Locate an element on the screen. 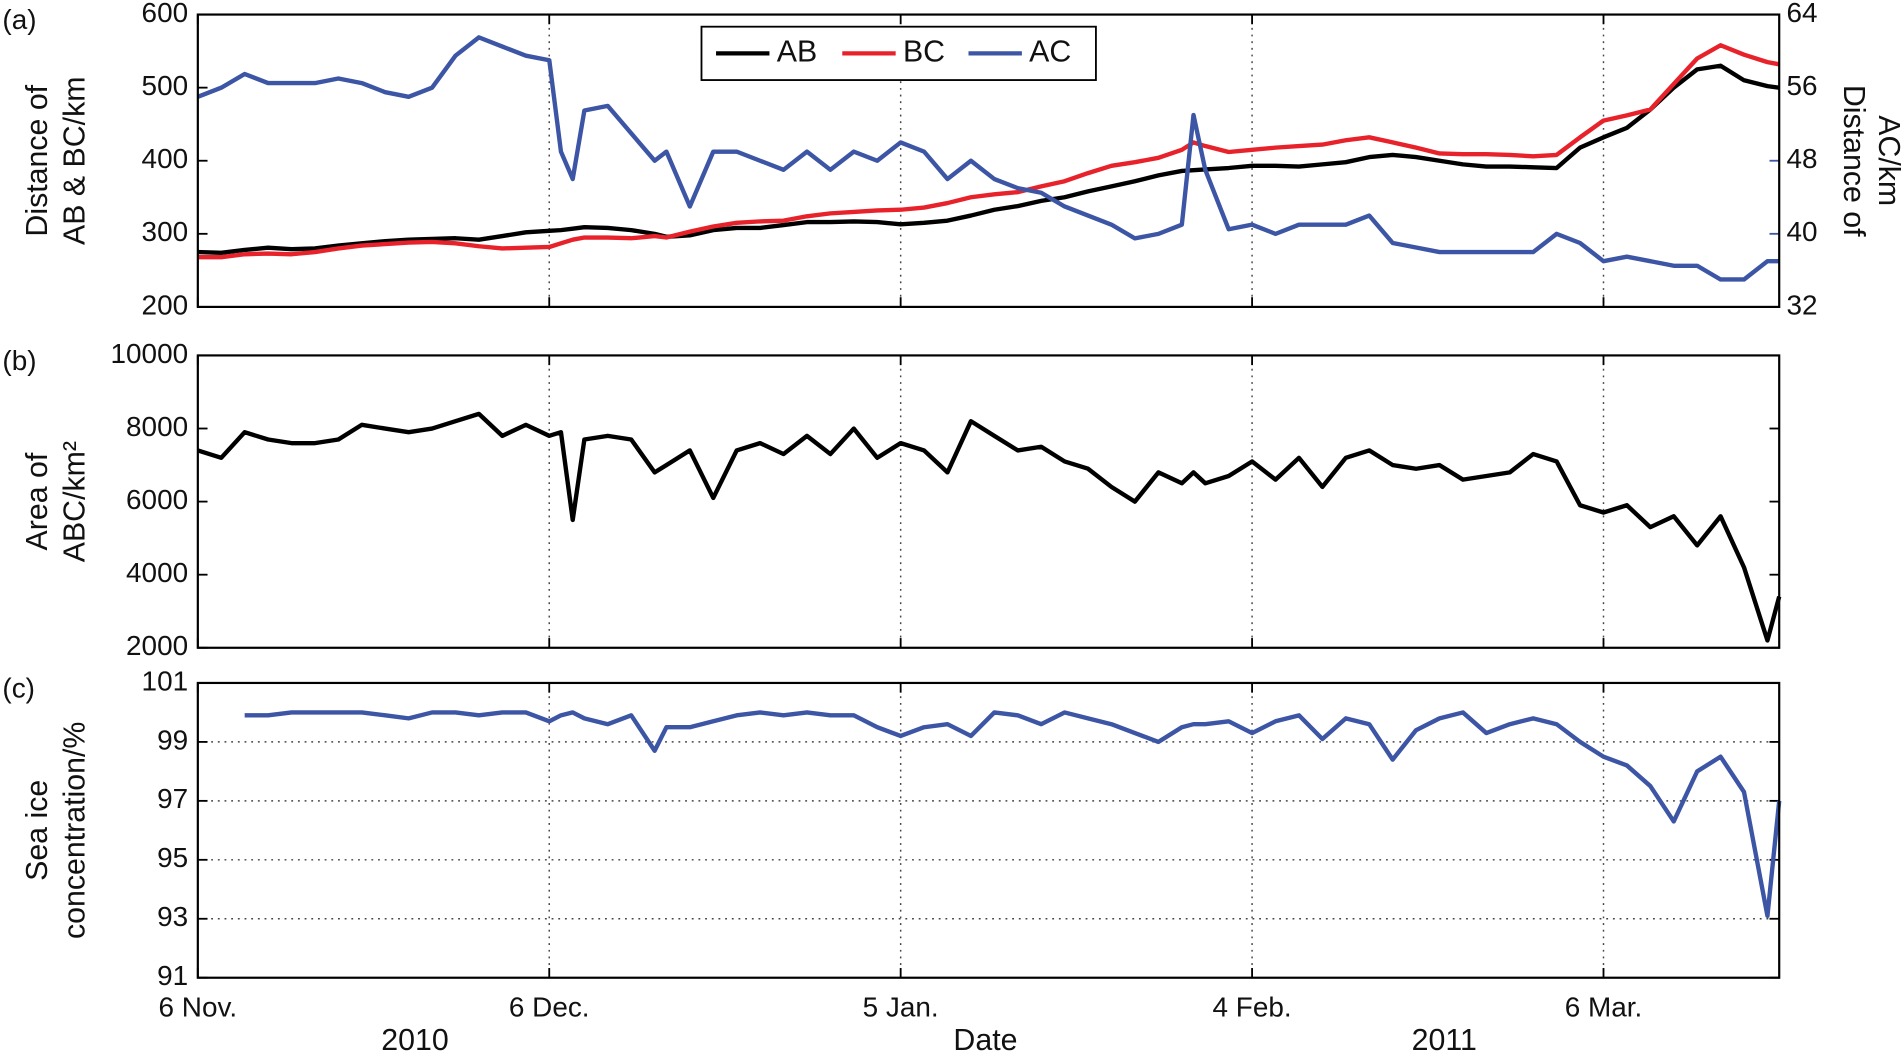 The height and width of the screenshot is (1059, 1903). y-tick-label: 6000 is located at coordinates (157, 499).